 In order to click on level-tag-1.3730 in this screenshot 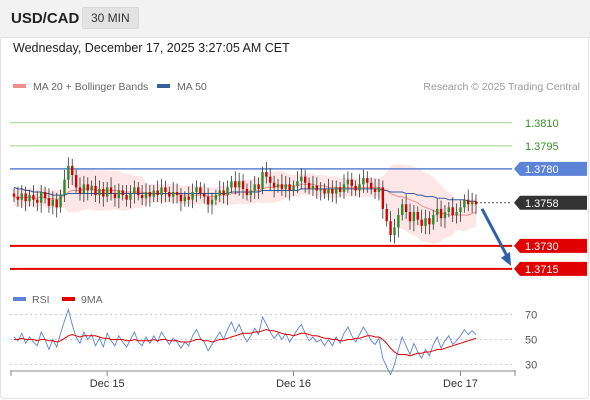, I will do `click(550, 245)`.